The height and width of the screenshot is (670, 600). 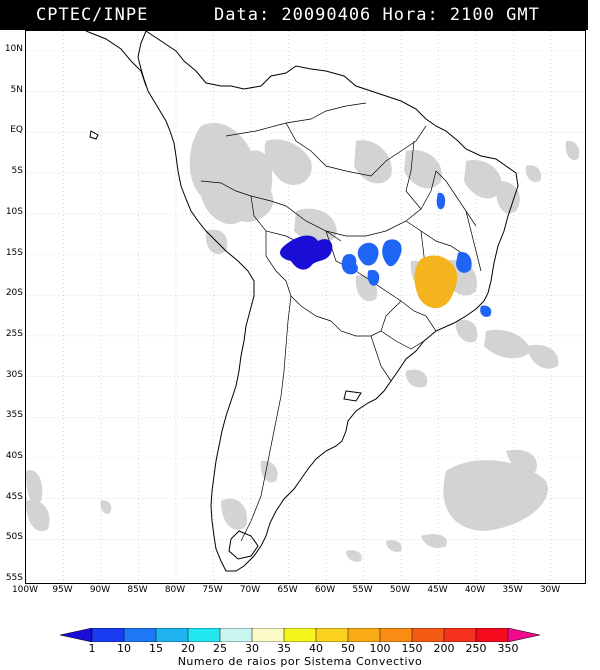 I want to click on colorbar-tick-label: 15, so click(x=156, y=648).